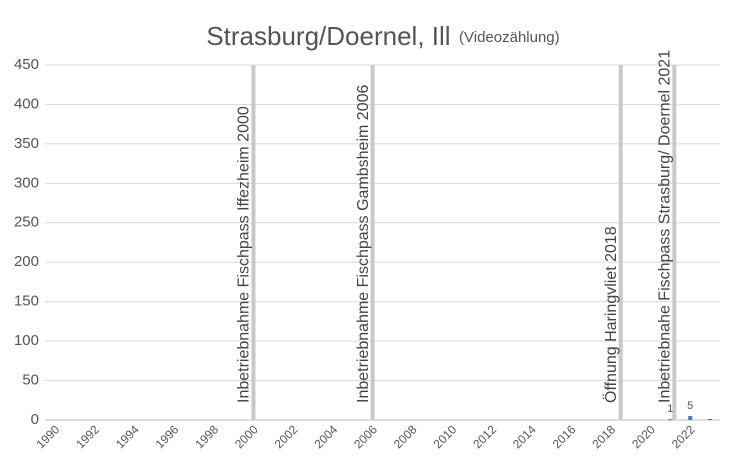  What do you see at coordinates (445, 436) in the screenshot?
I see `x-tick-label: 2010` at bounding box center [445, 436].